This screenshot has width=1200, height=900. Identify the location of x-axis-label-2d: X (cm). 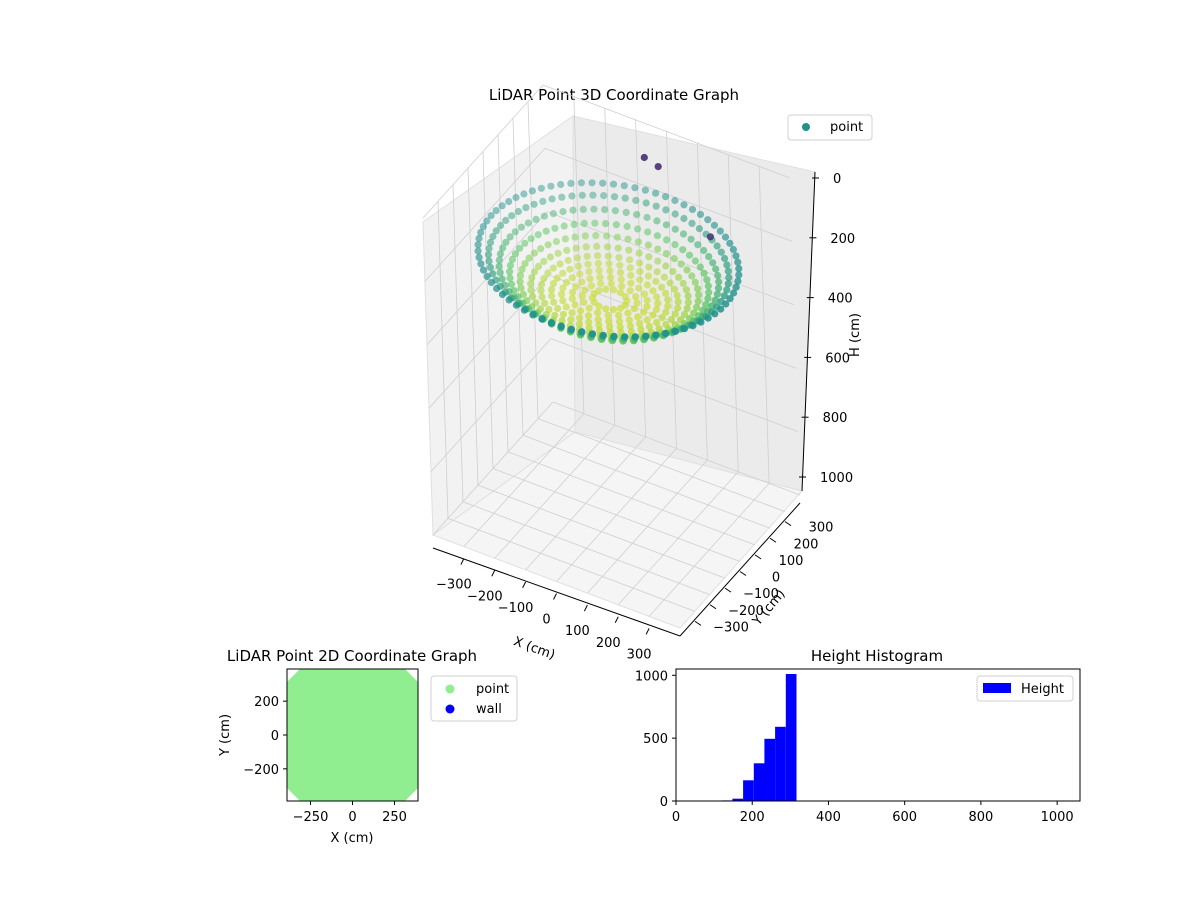
(352, 838).